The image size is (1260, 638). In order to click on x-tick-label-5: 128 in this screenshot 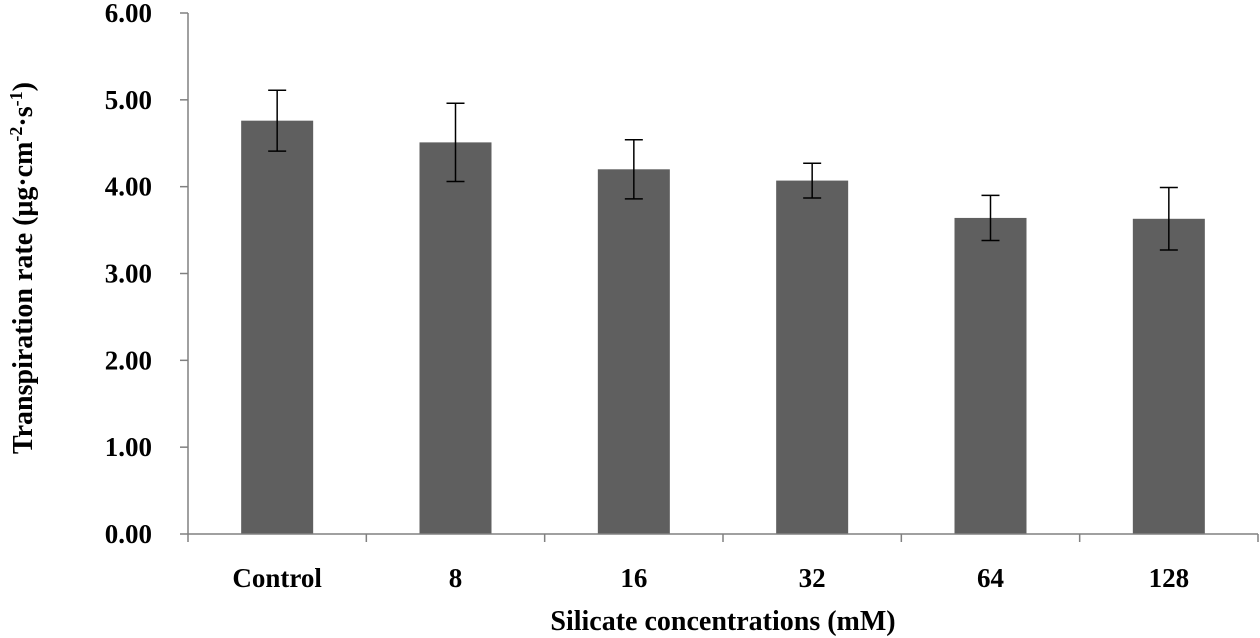, I will do `click(1169, 578)`.